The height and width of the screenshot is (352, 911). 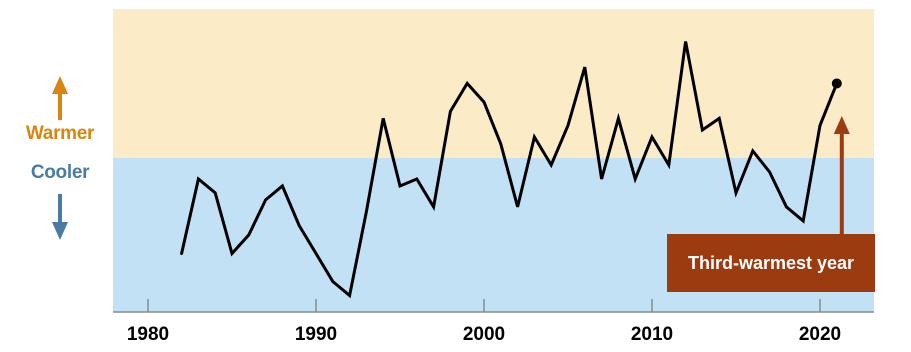 I want to click on warmer-arrow-icon, so click(x=60, y=98).